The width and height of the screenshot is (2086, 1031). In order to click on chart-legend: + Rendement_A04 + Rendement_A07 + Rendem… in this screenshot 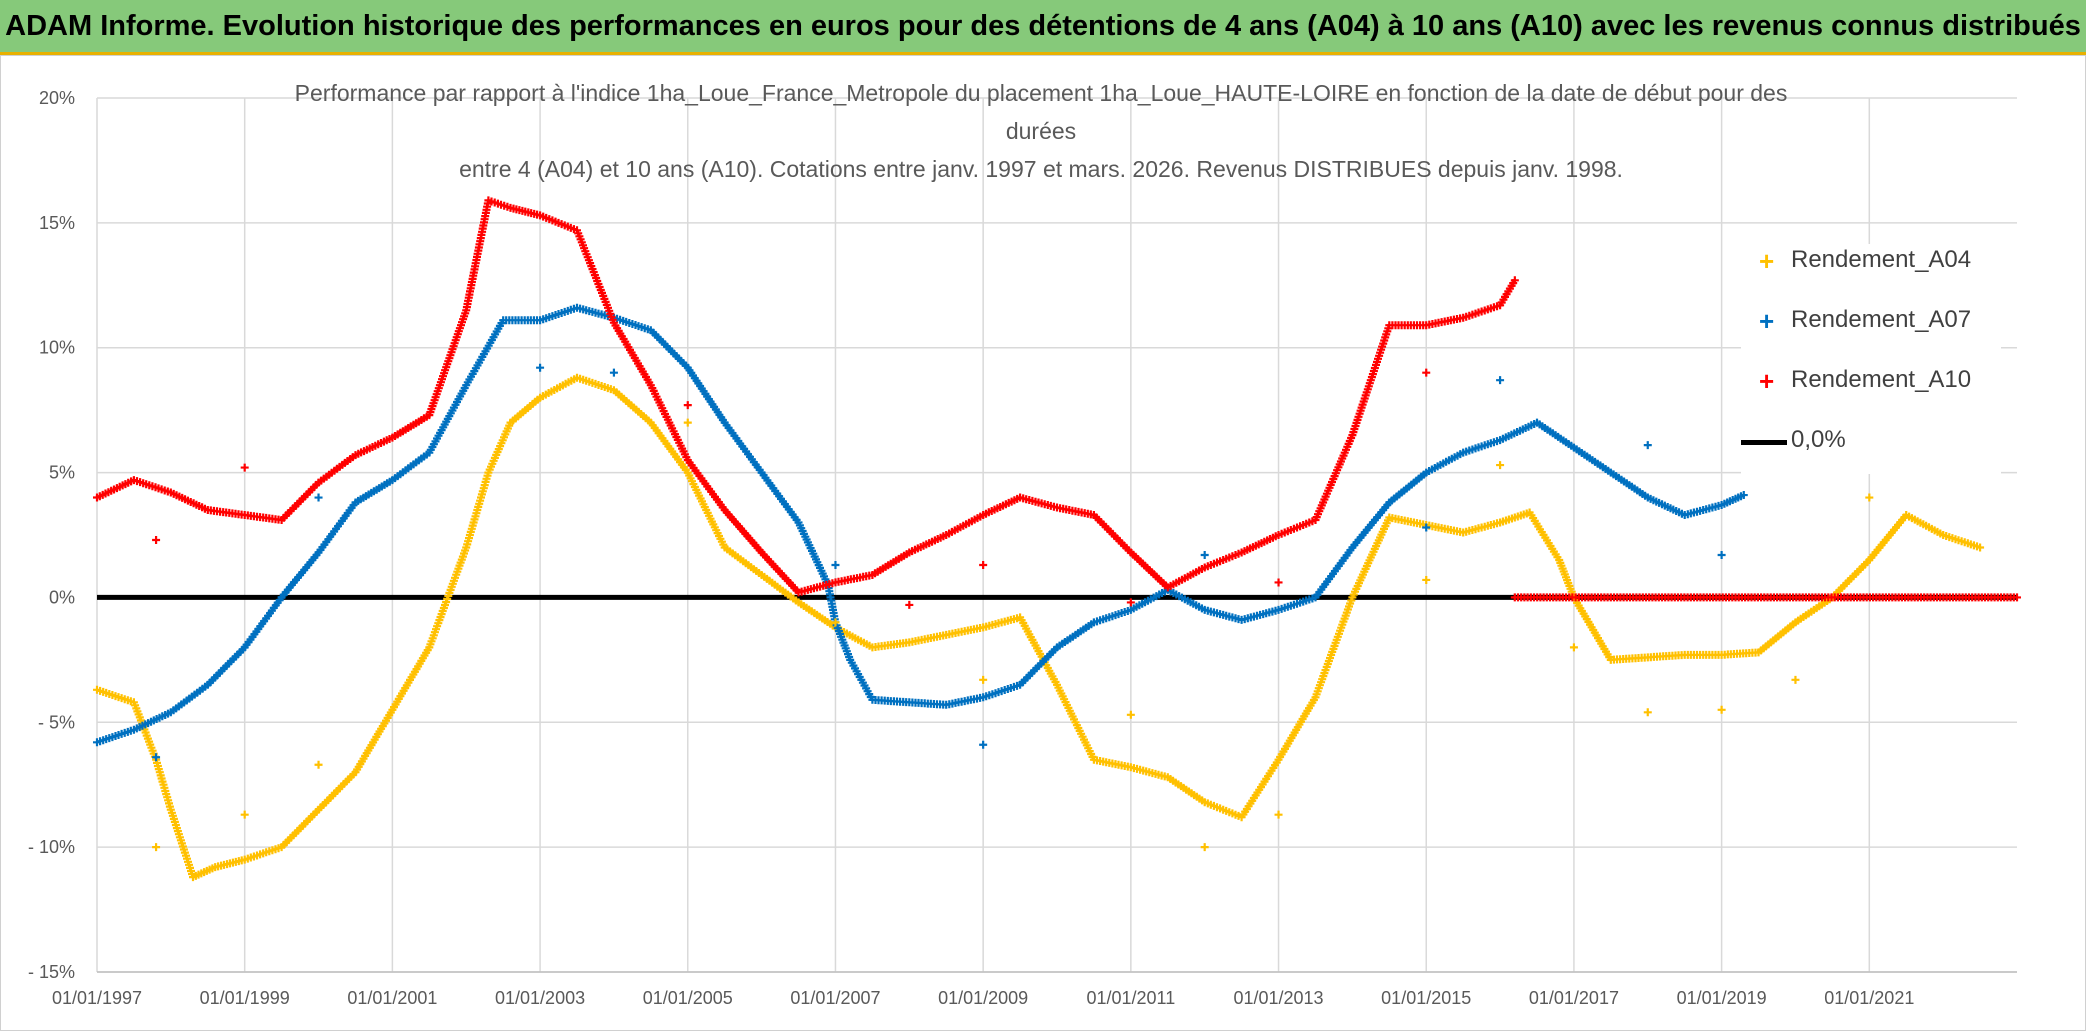, I will do `click(1871, 359)`.